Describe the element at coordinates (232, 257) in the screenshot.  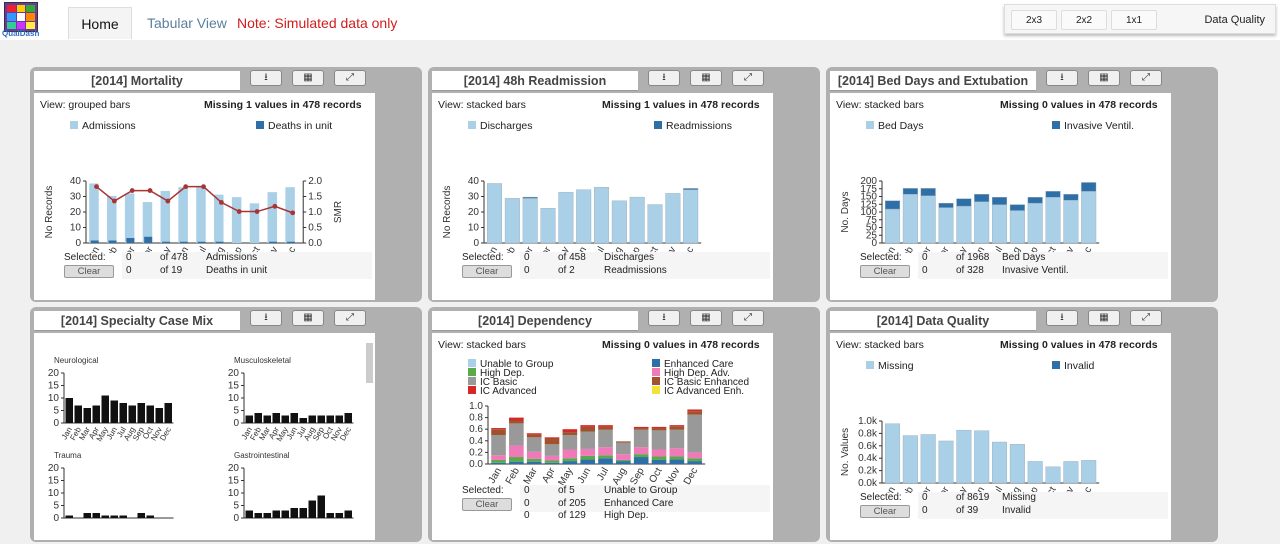
I see `panel-1-series-name: Admissions` at that location.